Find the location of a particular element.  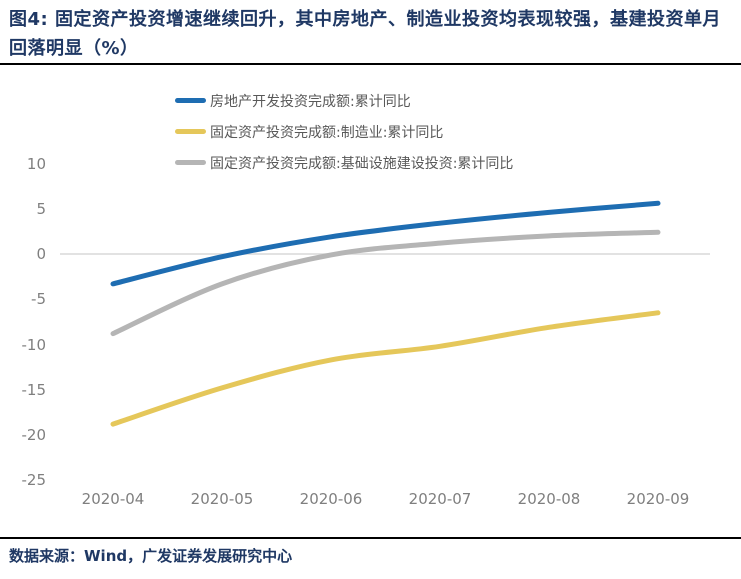

legend-item: 房地产开发投资完成额:累计同比 is located at coordinates (344, 100).